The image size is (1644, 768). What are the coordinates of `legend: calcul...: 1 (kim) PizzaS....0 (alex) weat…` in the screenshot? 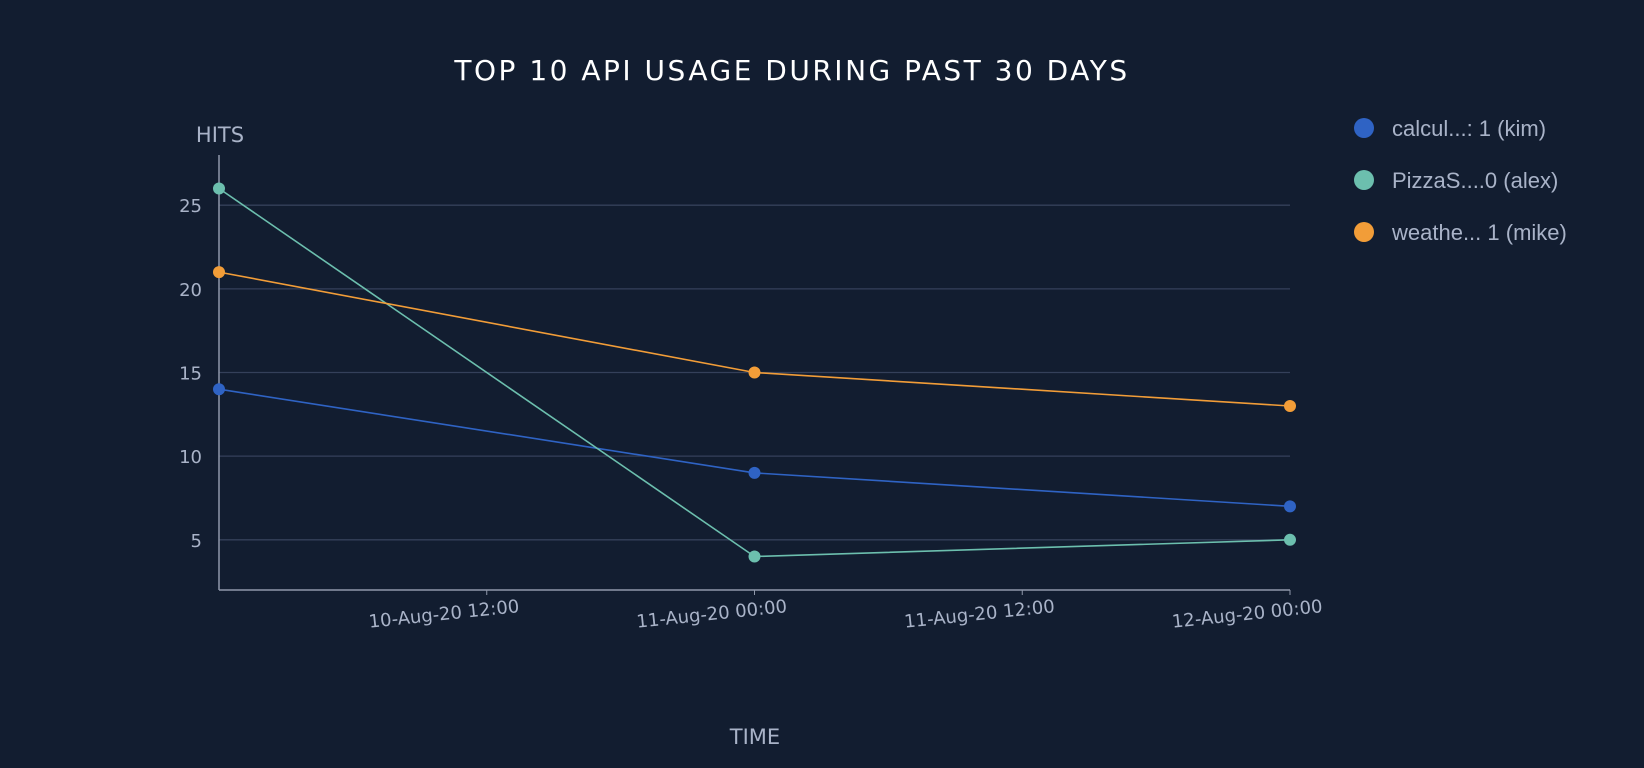 It's located at (1460, 180).